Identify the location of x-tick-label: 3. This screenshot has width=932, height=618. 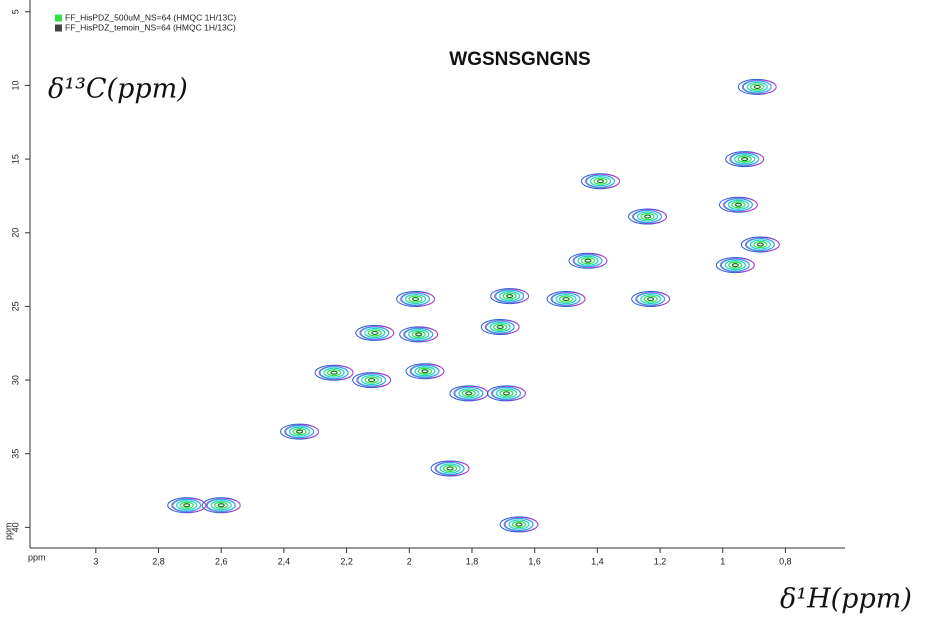
(95, 561).